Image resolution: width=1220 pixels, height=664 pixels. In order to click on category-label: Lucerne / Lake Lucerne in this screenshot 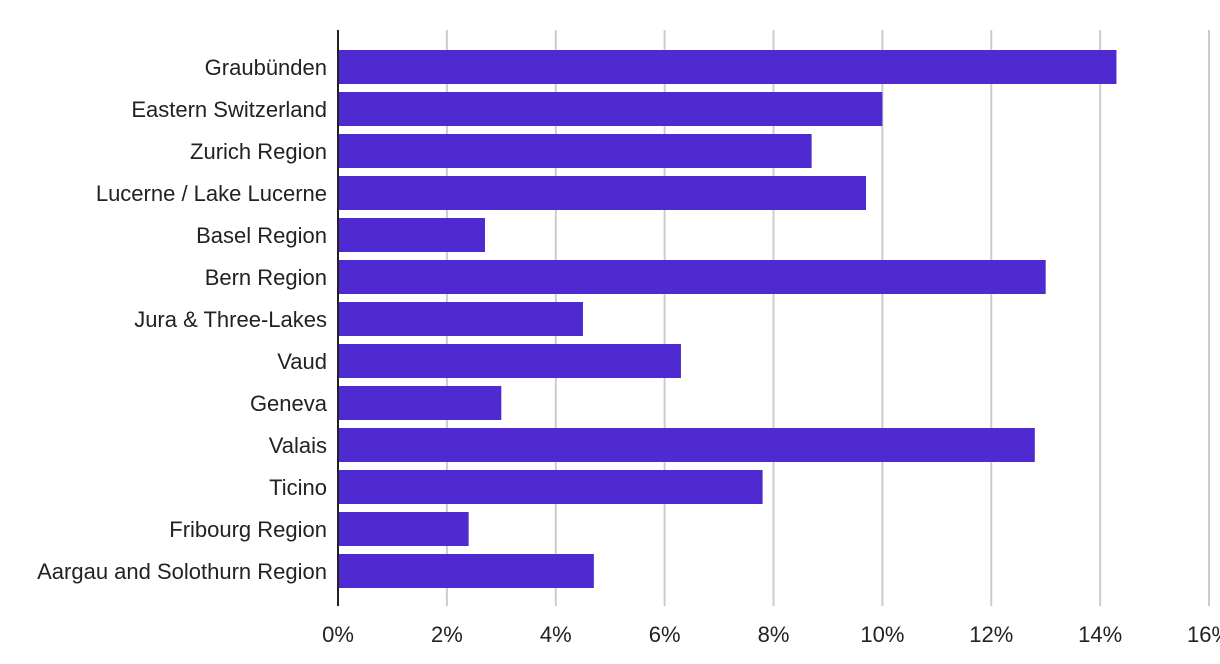, I will do `click(211, 193)`.